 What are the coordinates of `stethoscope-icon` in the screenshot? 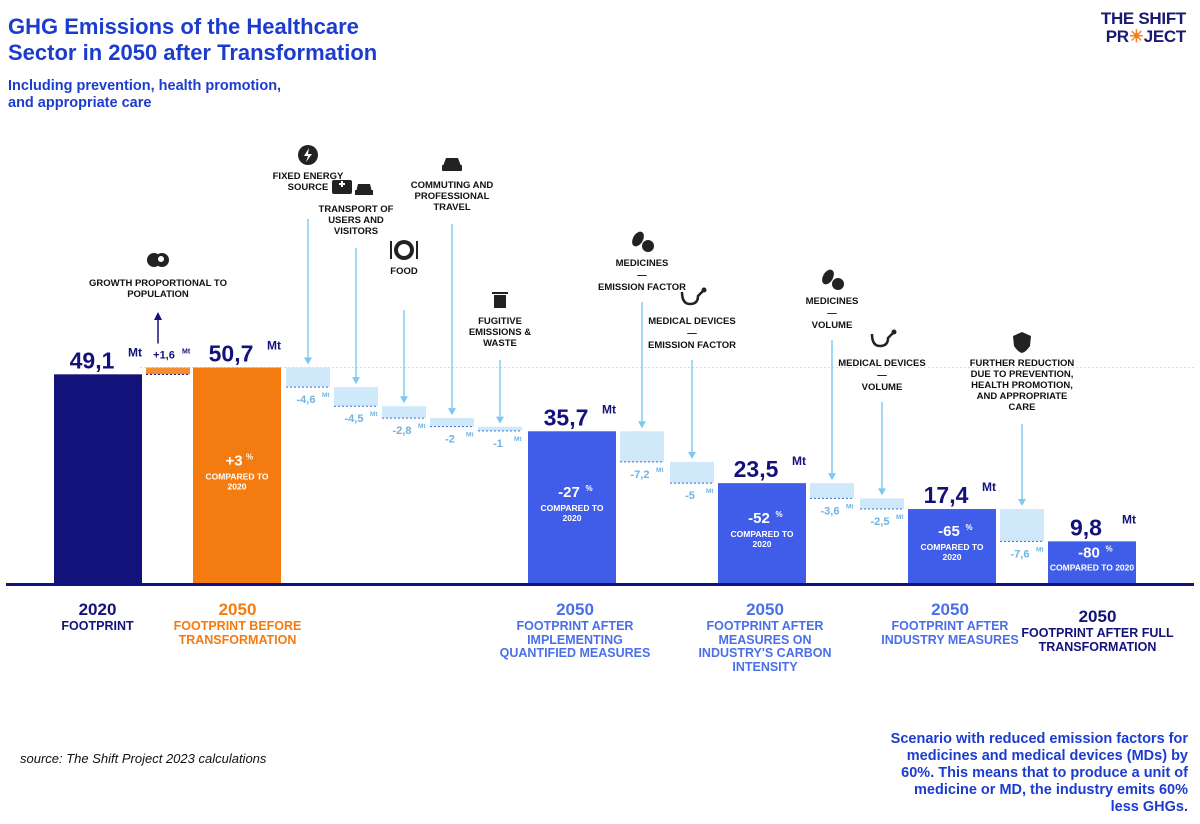 It's located at (883, 338).